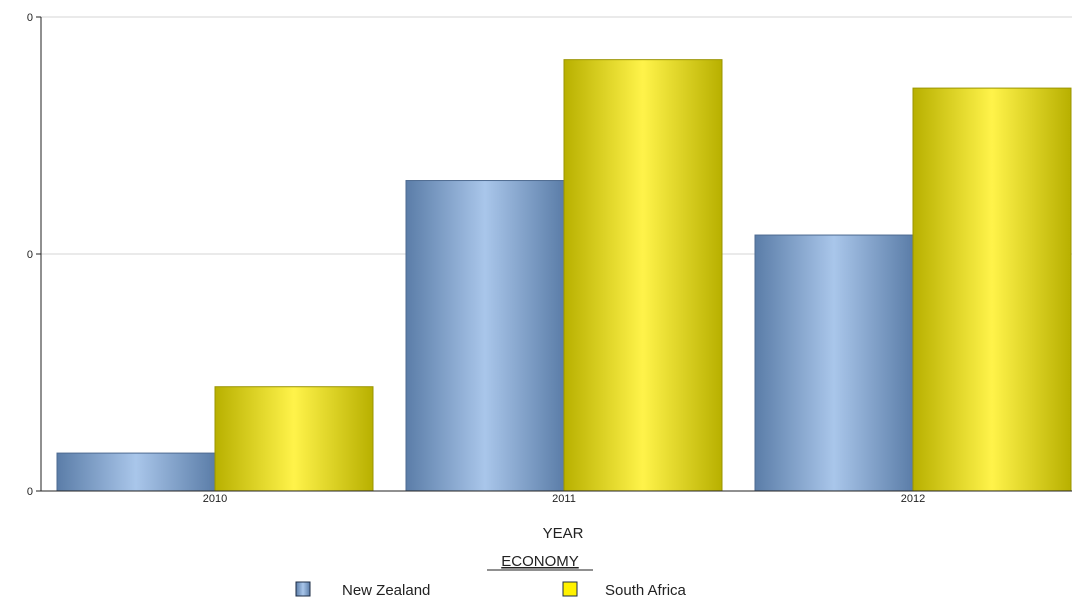 The image size is (1075, 599). I want to click on legend-label-south-africa: South Africa, so click(646, 590).